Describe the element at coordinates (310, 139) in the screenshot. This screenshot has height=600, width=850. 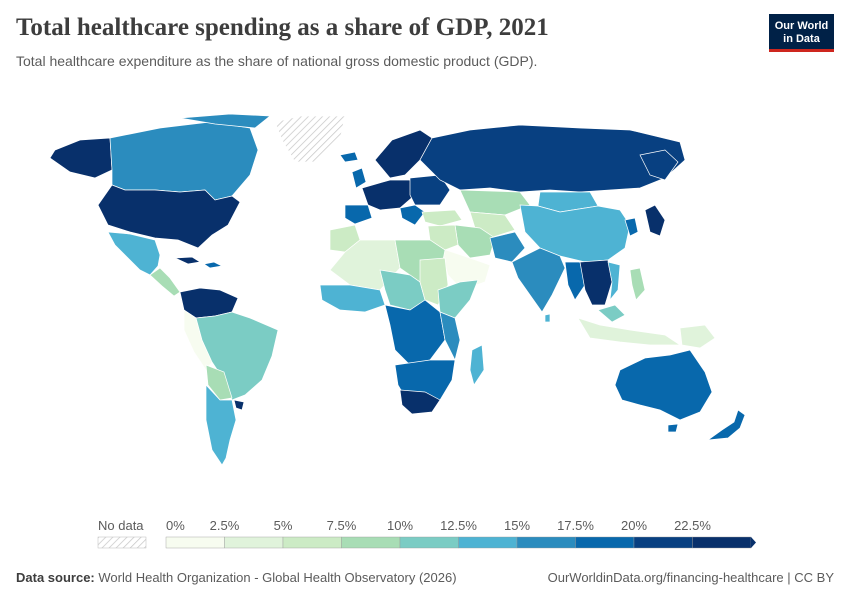
I see `region-greenland` at that location.